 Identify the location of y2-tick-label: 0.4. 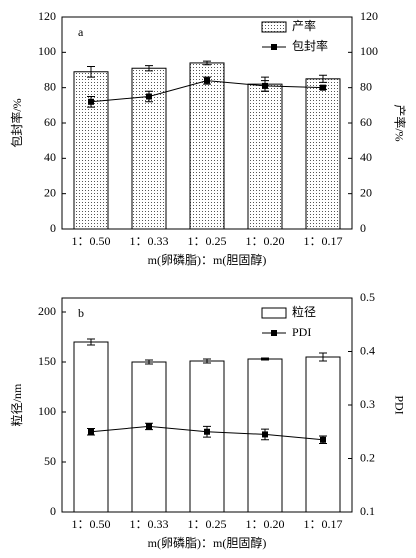
(367, 350).